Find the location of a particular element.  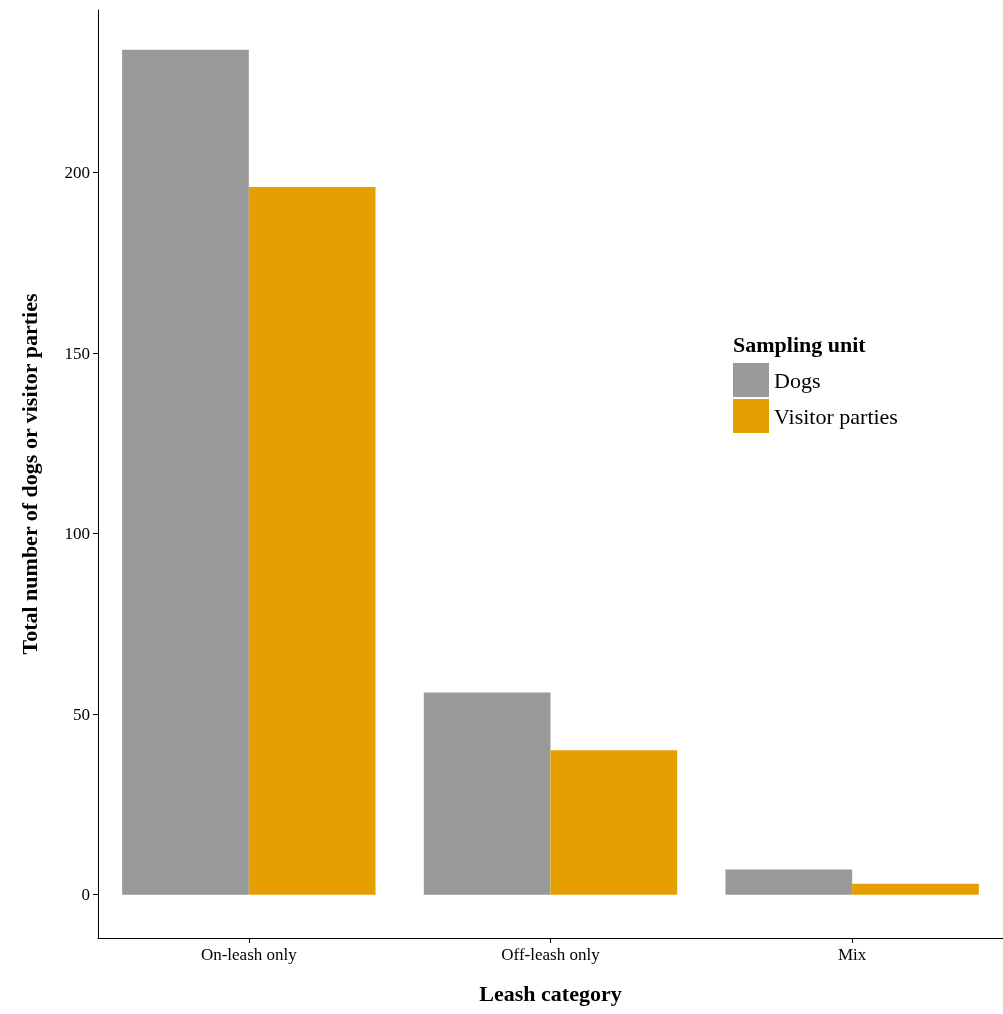

legend-title: Sampling unit is located at coordinates (800, 344).